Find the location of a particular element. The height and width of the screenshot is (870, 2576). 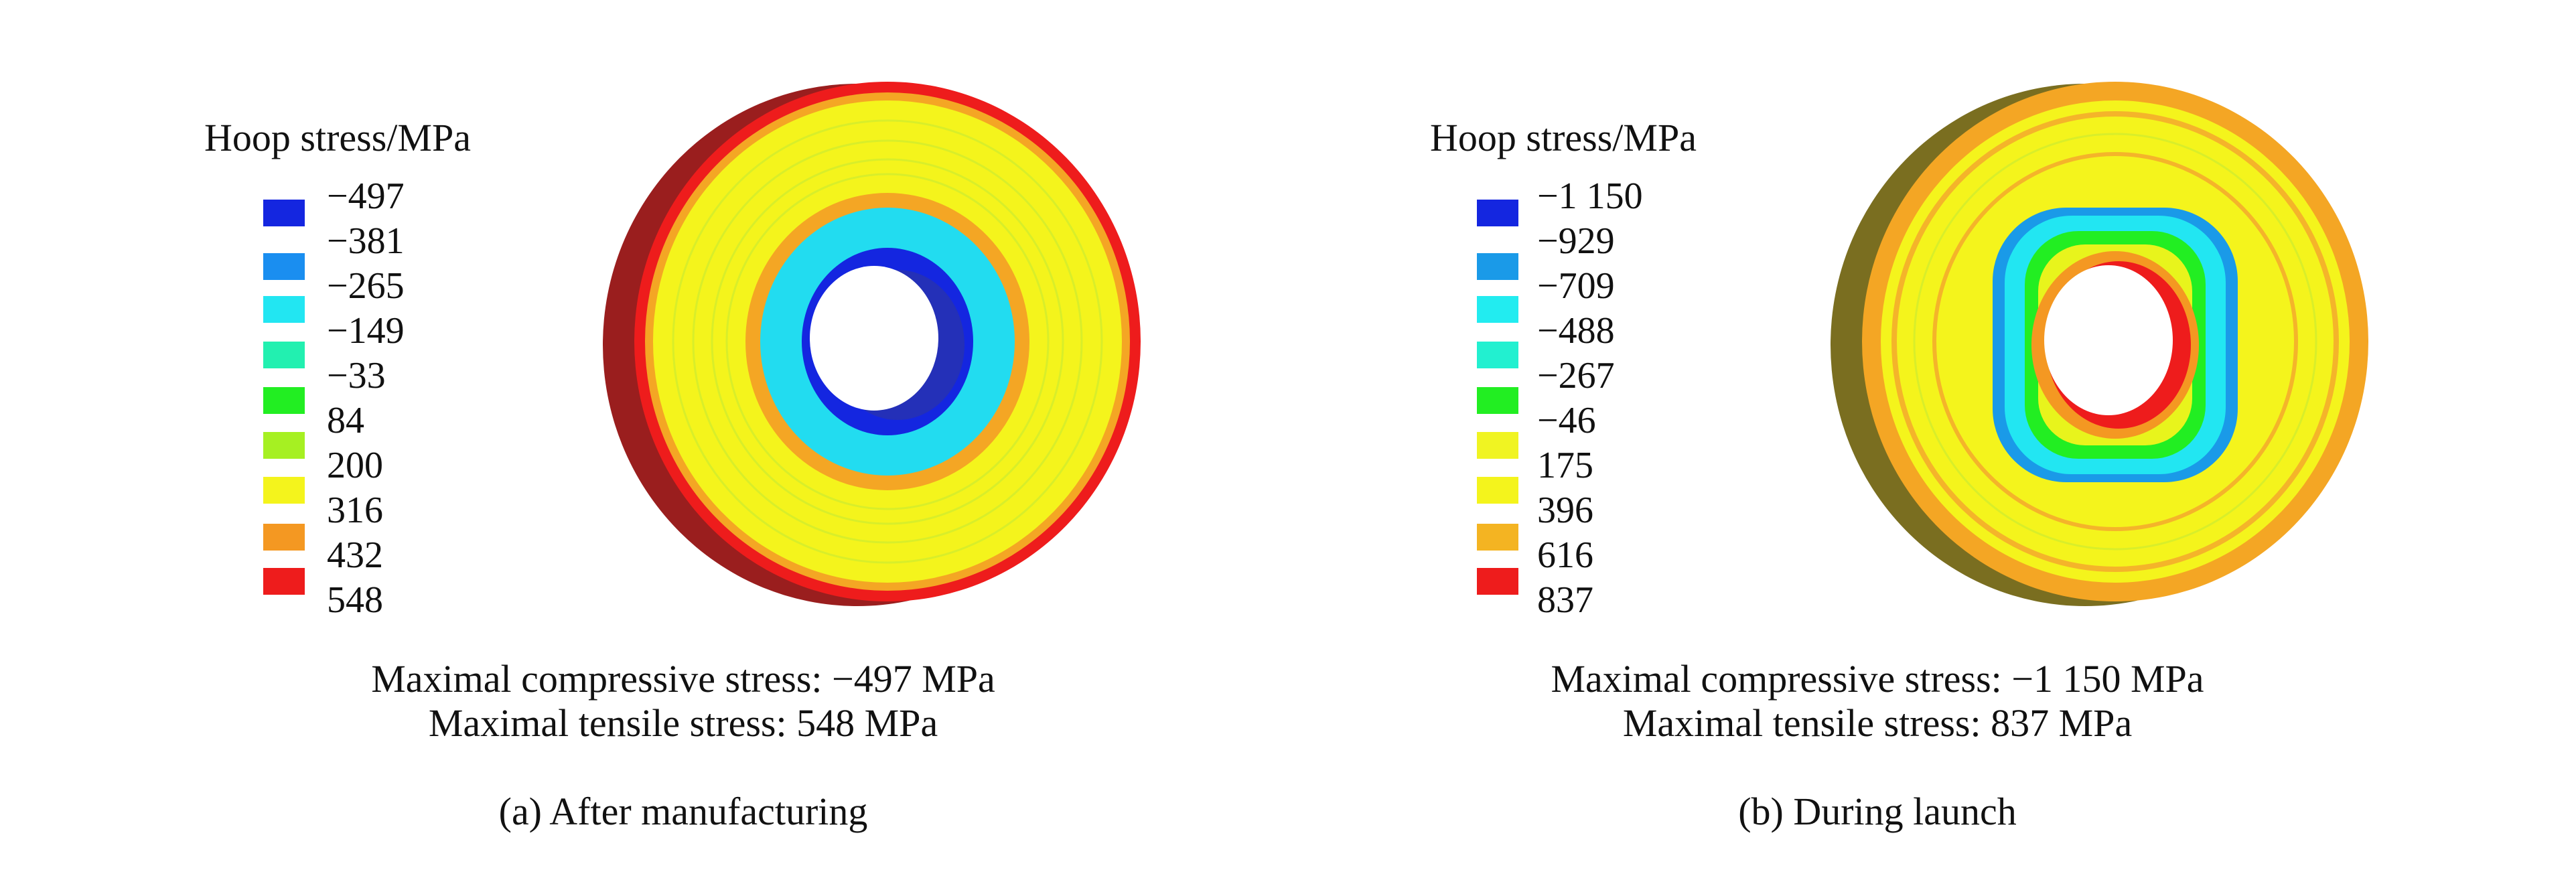

panel-caption: (b) During launch is located at coordinates (1877, 811).